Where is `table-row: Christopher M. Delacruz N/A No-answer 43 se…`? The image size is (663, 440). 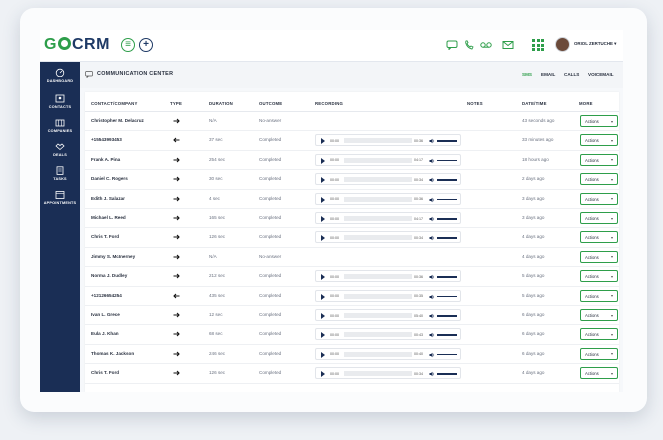
table-row: Christopher M. Delacruz N/A No-answer 43 se… is located at coordinates (352, 122).